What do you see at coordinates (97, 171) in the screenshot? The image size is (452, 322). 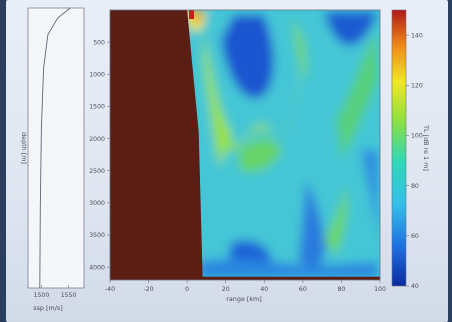 I see `tl-y-tick-label: 2500` at bounding box center [97, 171].